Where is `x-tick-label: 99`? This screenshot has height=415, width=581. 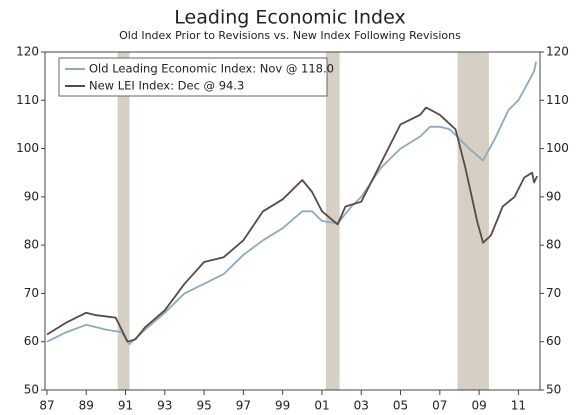
x-tick-label: 99 is located at coordinates (282, 406).